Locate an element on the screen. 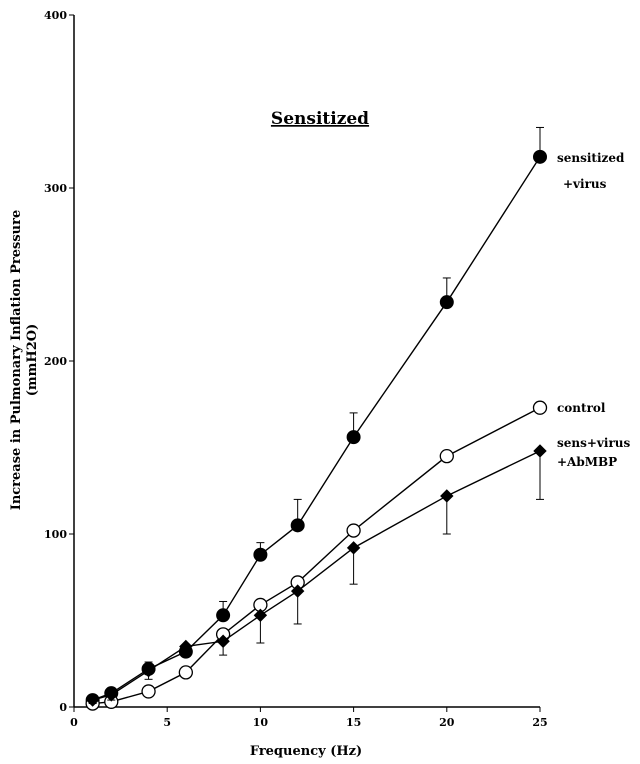  x-tick-label: 0 is located at coordinates (74, 722).